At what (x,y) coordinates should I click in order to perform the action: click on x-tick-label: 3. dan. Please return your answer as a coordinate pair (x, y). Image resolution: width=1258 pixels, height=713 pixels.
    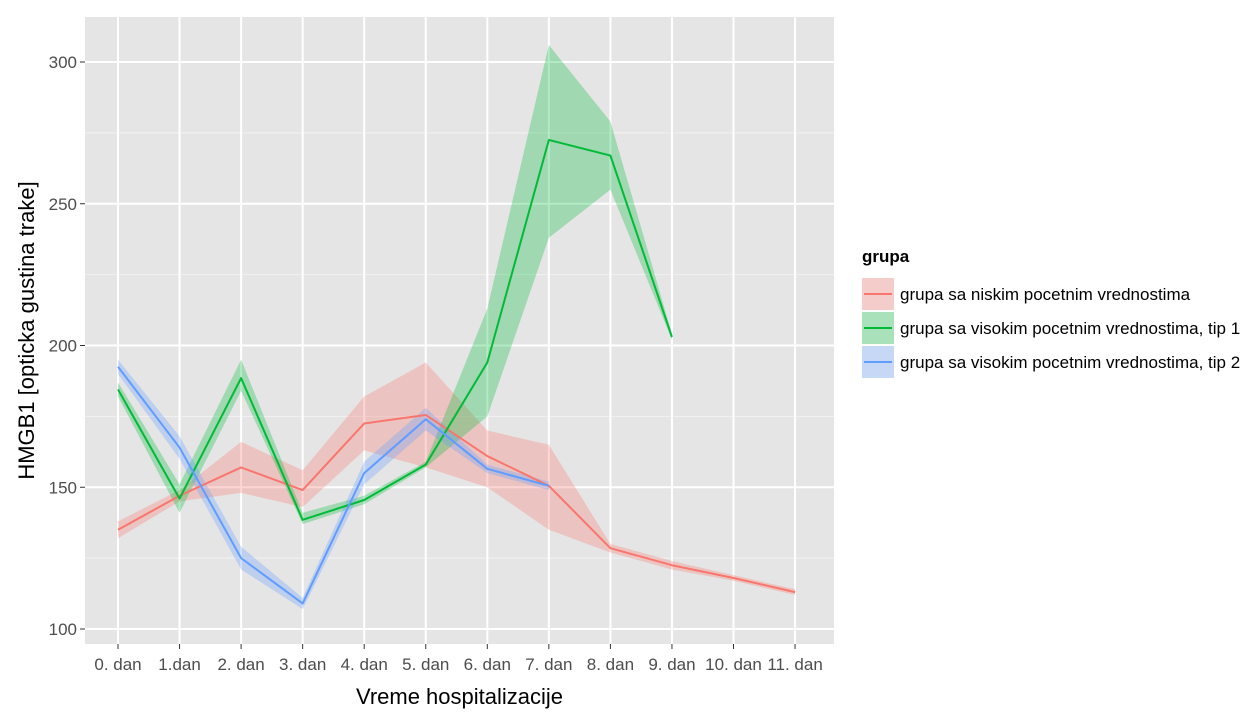
    Looking at the image, I should click on (302, 664).